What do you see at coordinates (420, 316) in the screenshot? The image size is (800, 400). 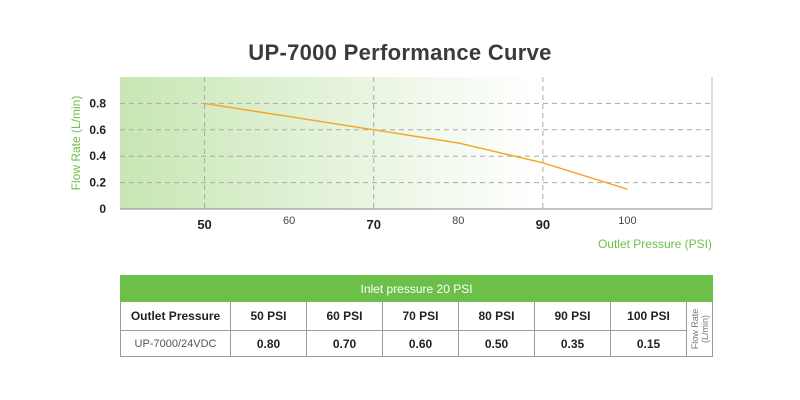 I see `column-header: 70 PSI` at bounding box center [420, 316].